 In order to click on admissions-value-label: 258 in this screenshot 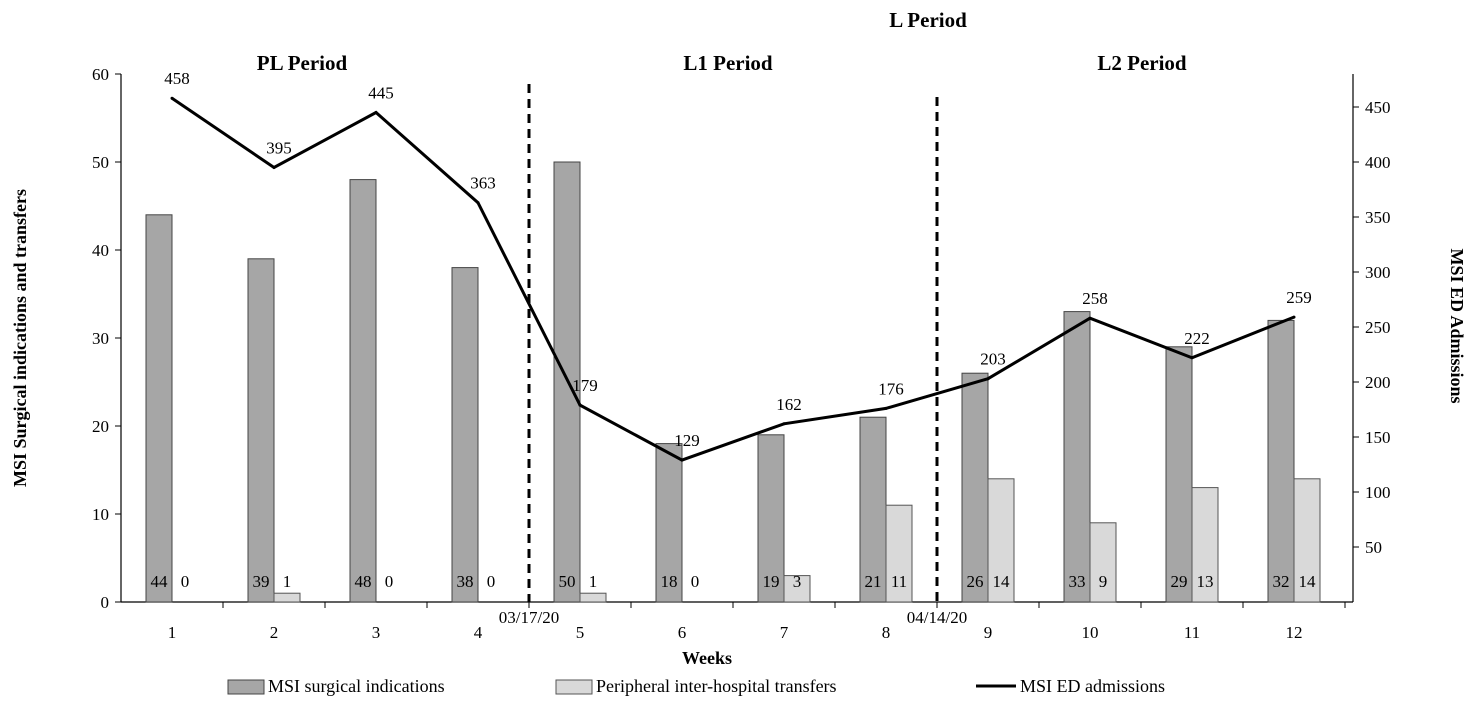, I will do `click(1095, 298)`.